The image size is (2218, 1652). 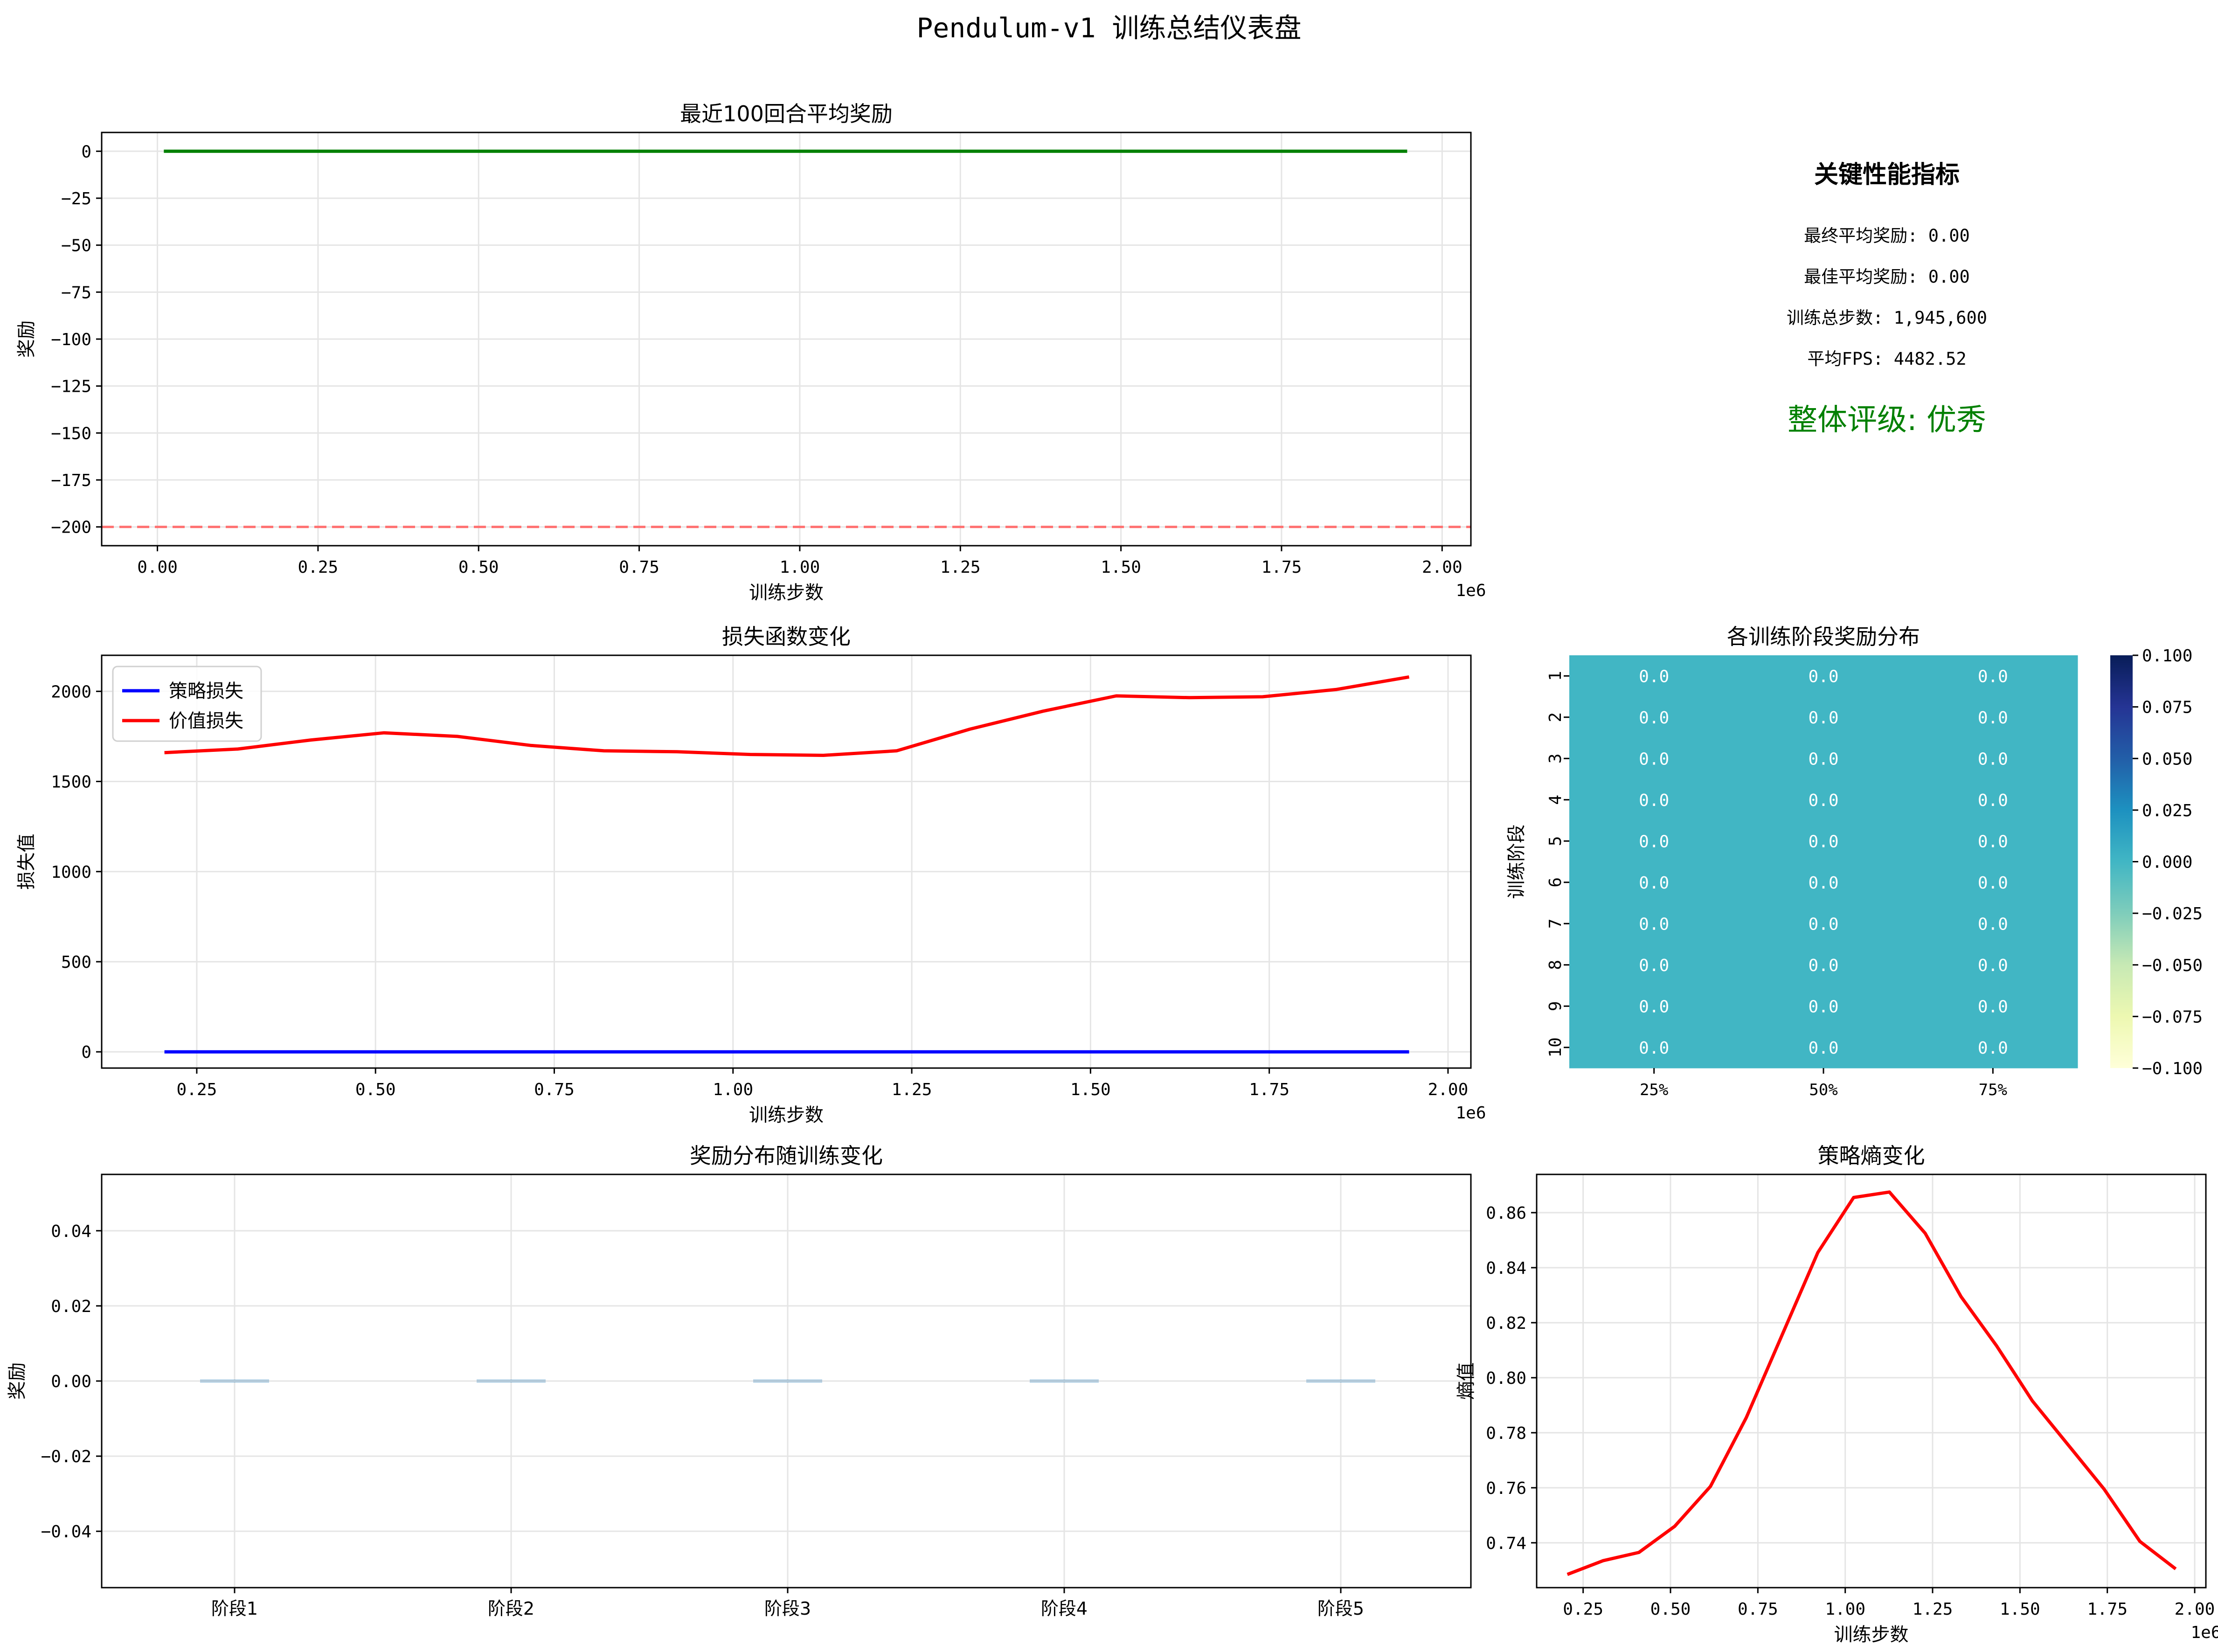 I want to click on entropy-x-tick-label: 1.00, so click(x=1845, y=1610).